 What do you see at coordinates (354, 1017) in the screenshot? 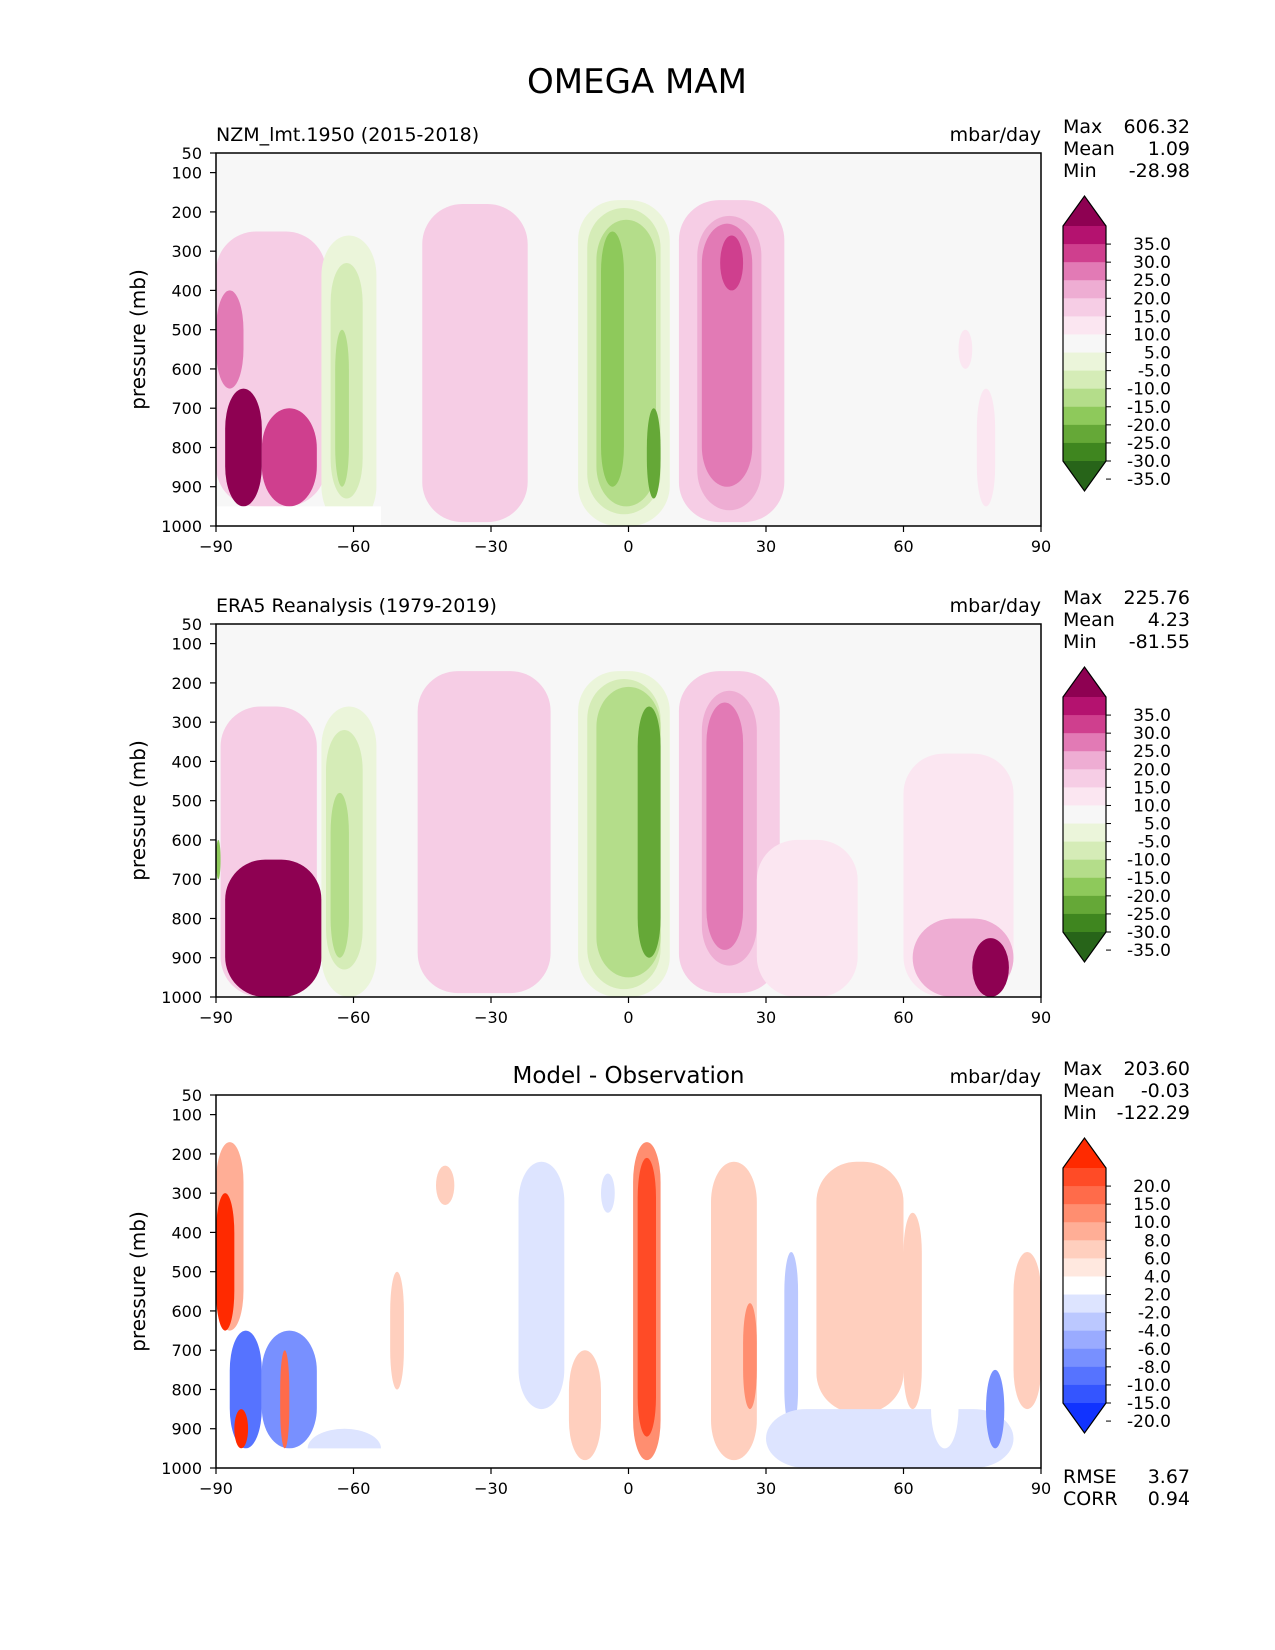
I see `x-tick-label: −60` at bounding box center [354, 1017].